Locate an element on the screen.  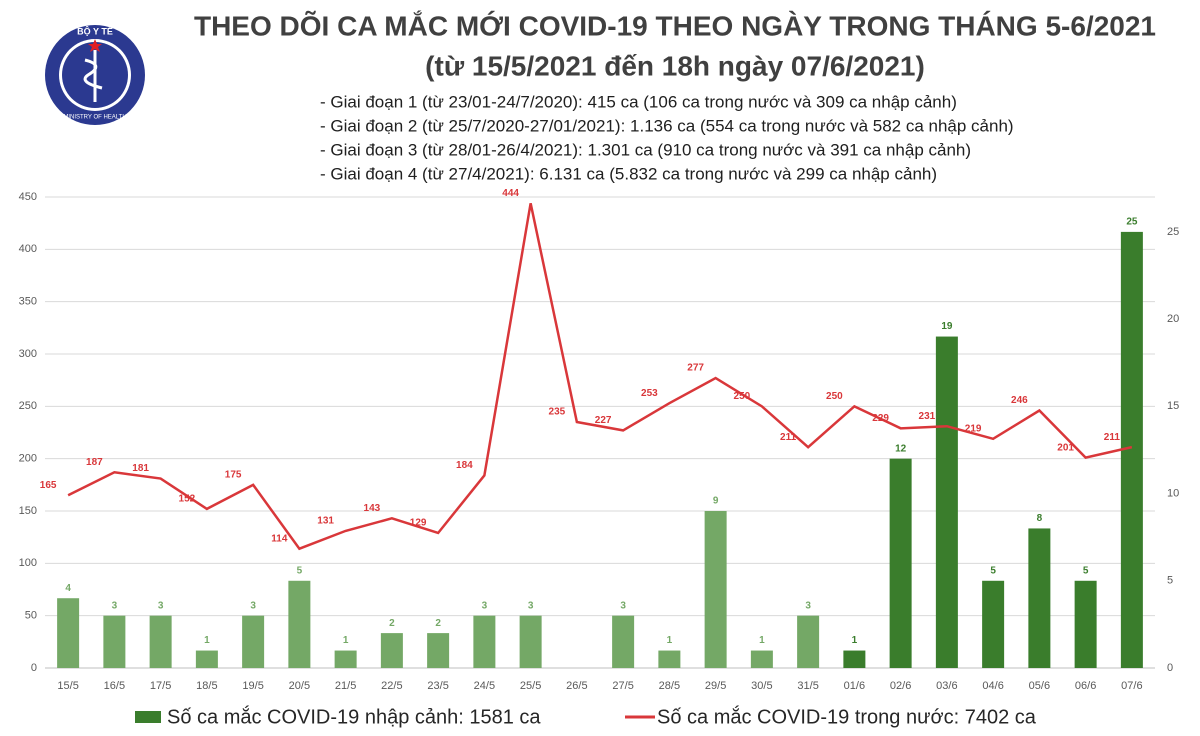
line-label: 250 is located at coordinates (742, 396).